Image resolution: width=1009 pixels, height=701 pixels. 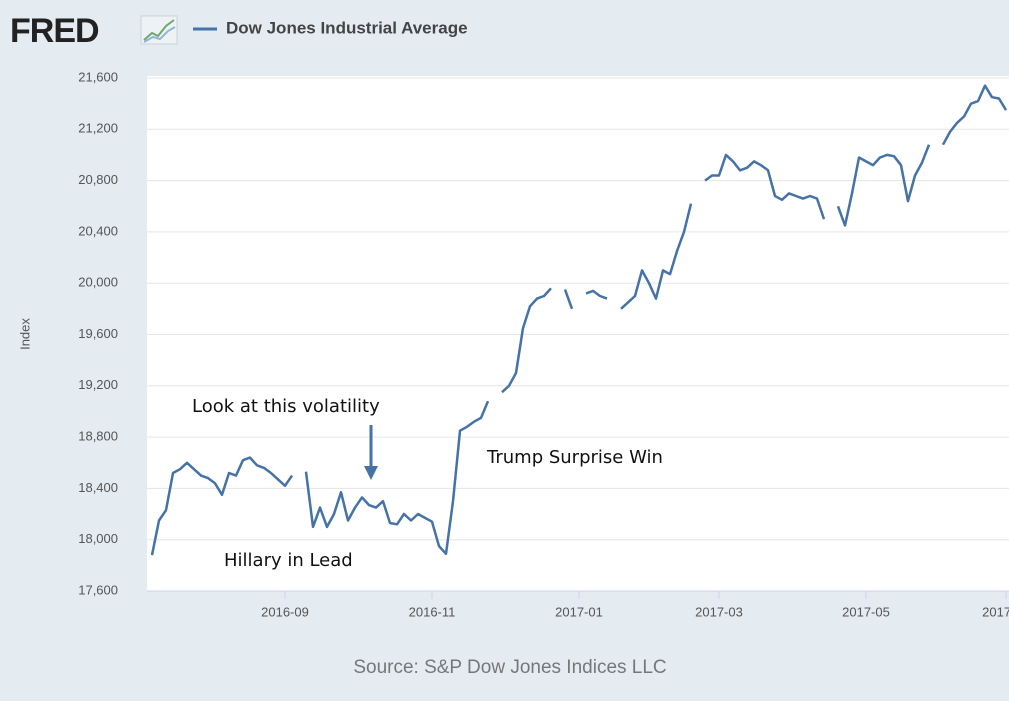 I want to click on y-tick-label: 19,600, so click(x=98, y=333).